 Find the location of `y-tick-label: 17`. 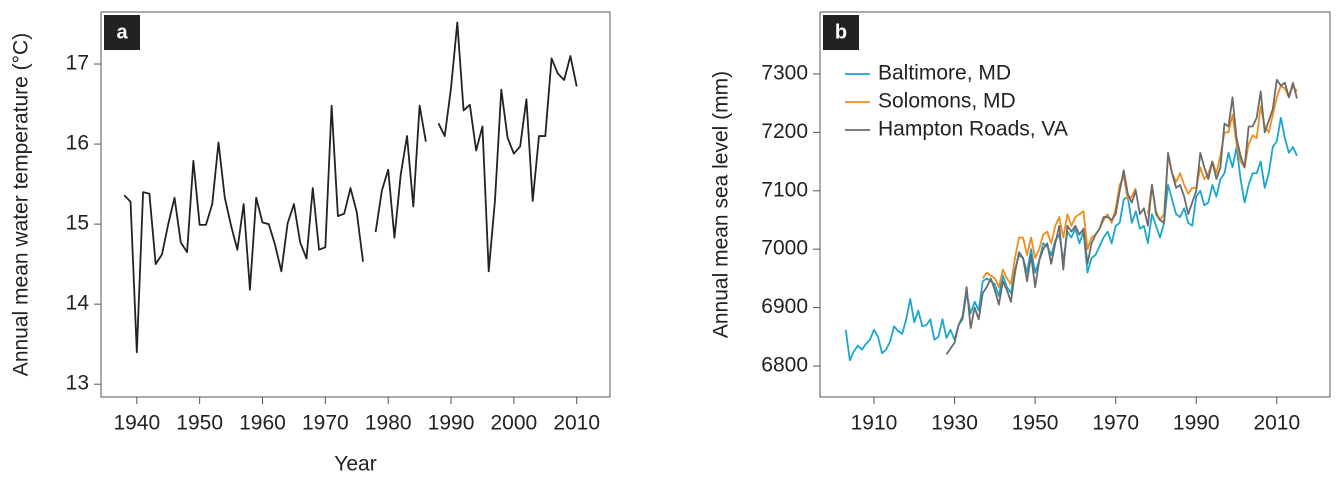

y-tick-label: 17 is located at coordinates (77, 63).